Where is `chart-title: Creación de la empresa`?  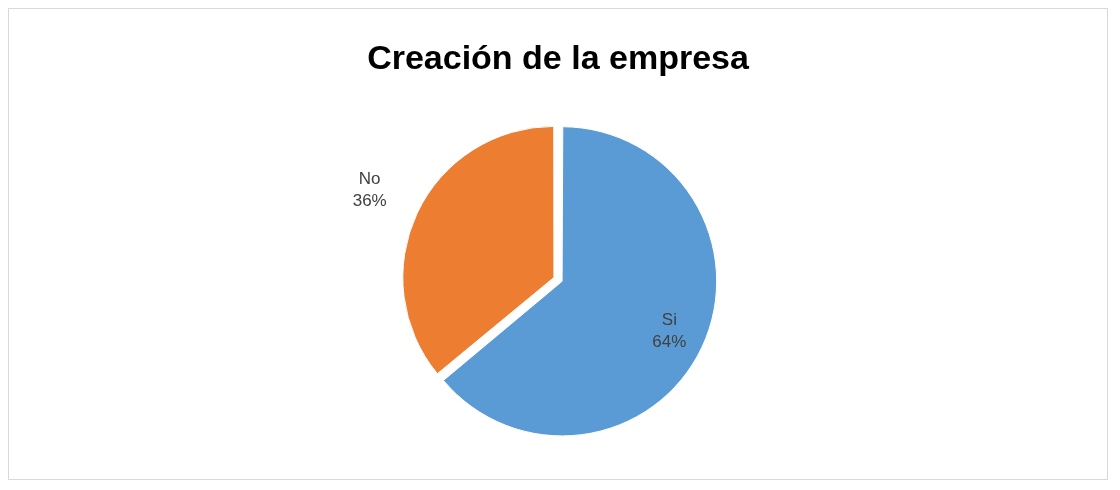
chart-title: Creación de la empresa is located at coordinates (558, 56).